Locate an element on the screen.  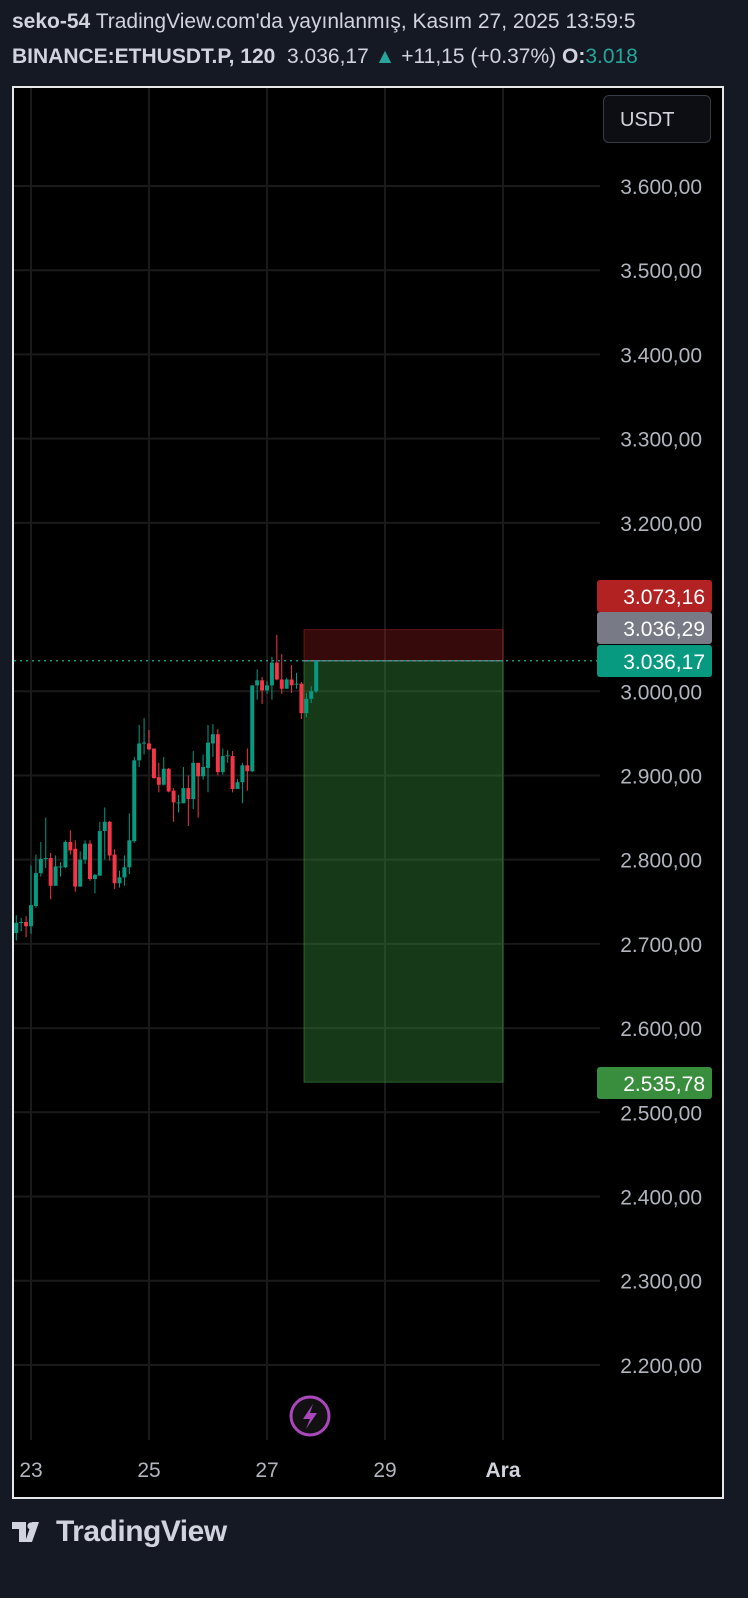
x-tick-label: 23 is located at coordinates (30, 1470).